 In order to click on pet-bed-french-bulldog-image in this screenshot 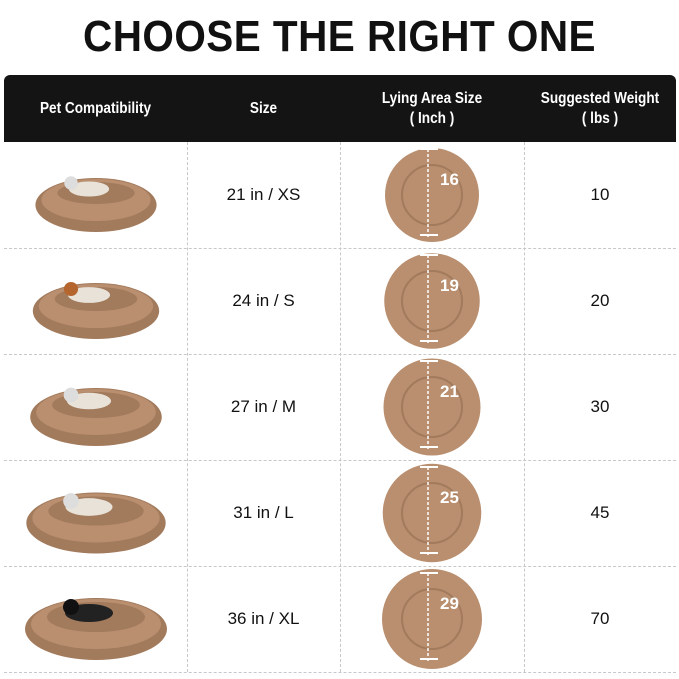, I will do `click(95, 416)`.